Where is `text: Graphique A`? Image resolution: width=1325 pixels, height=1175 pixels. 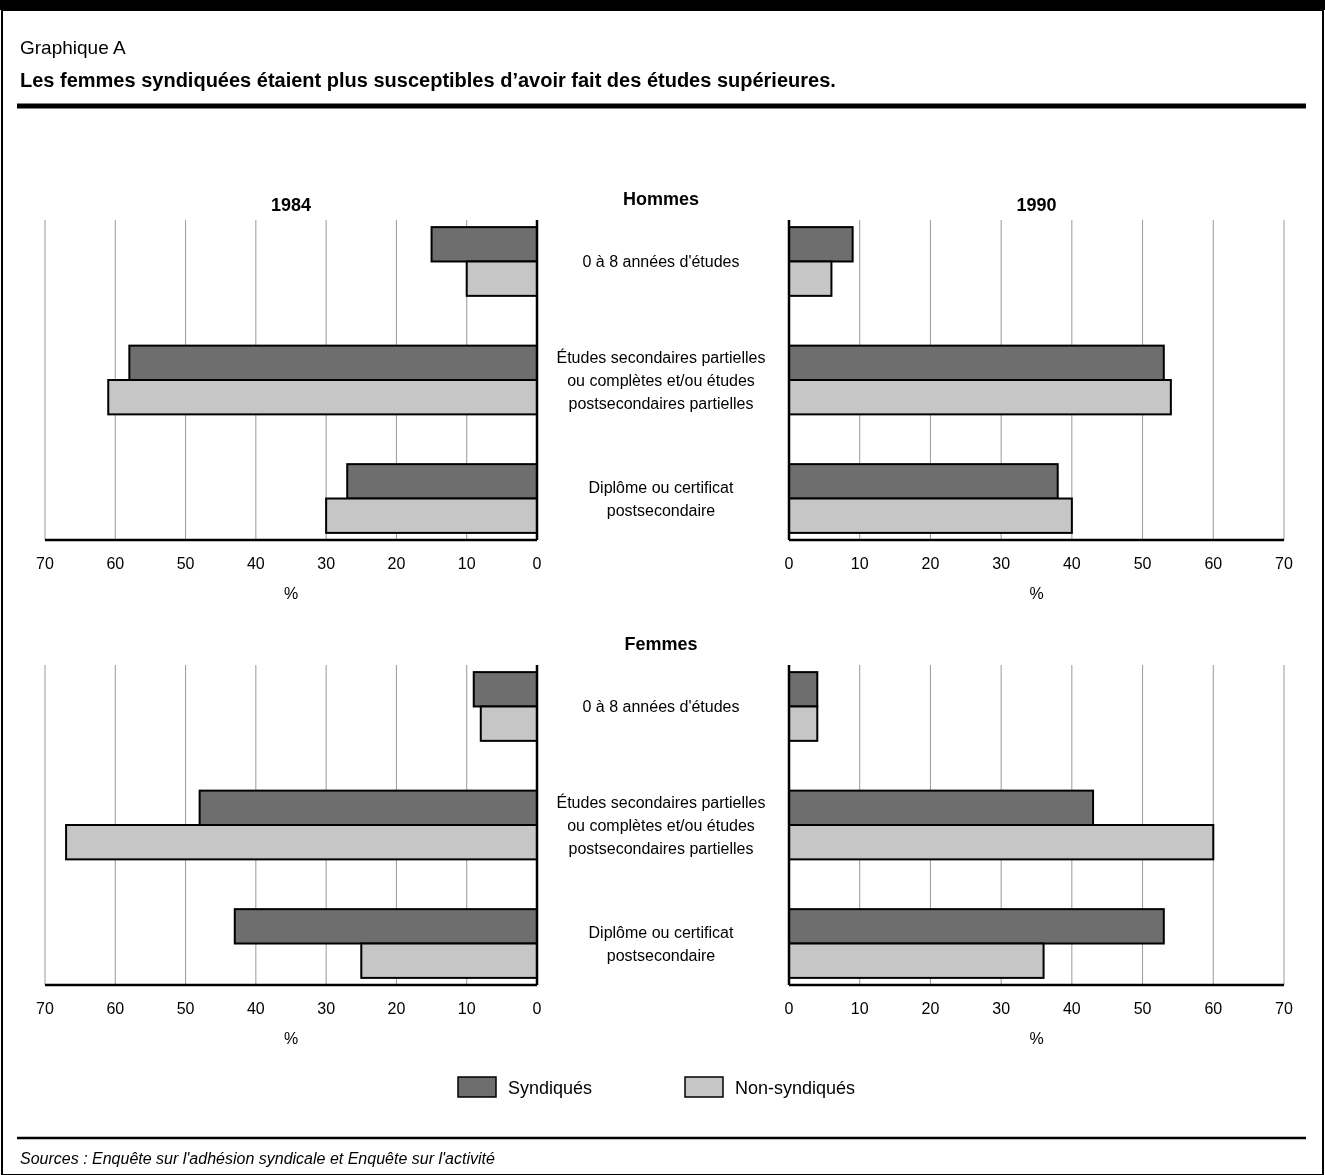 text: Graphique A is located at coordinates (73, 47).